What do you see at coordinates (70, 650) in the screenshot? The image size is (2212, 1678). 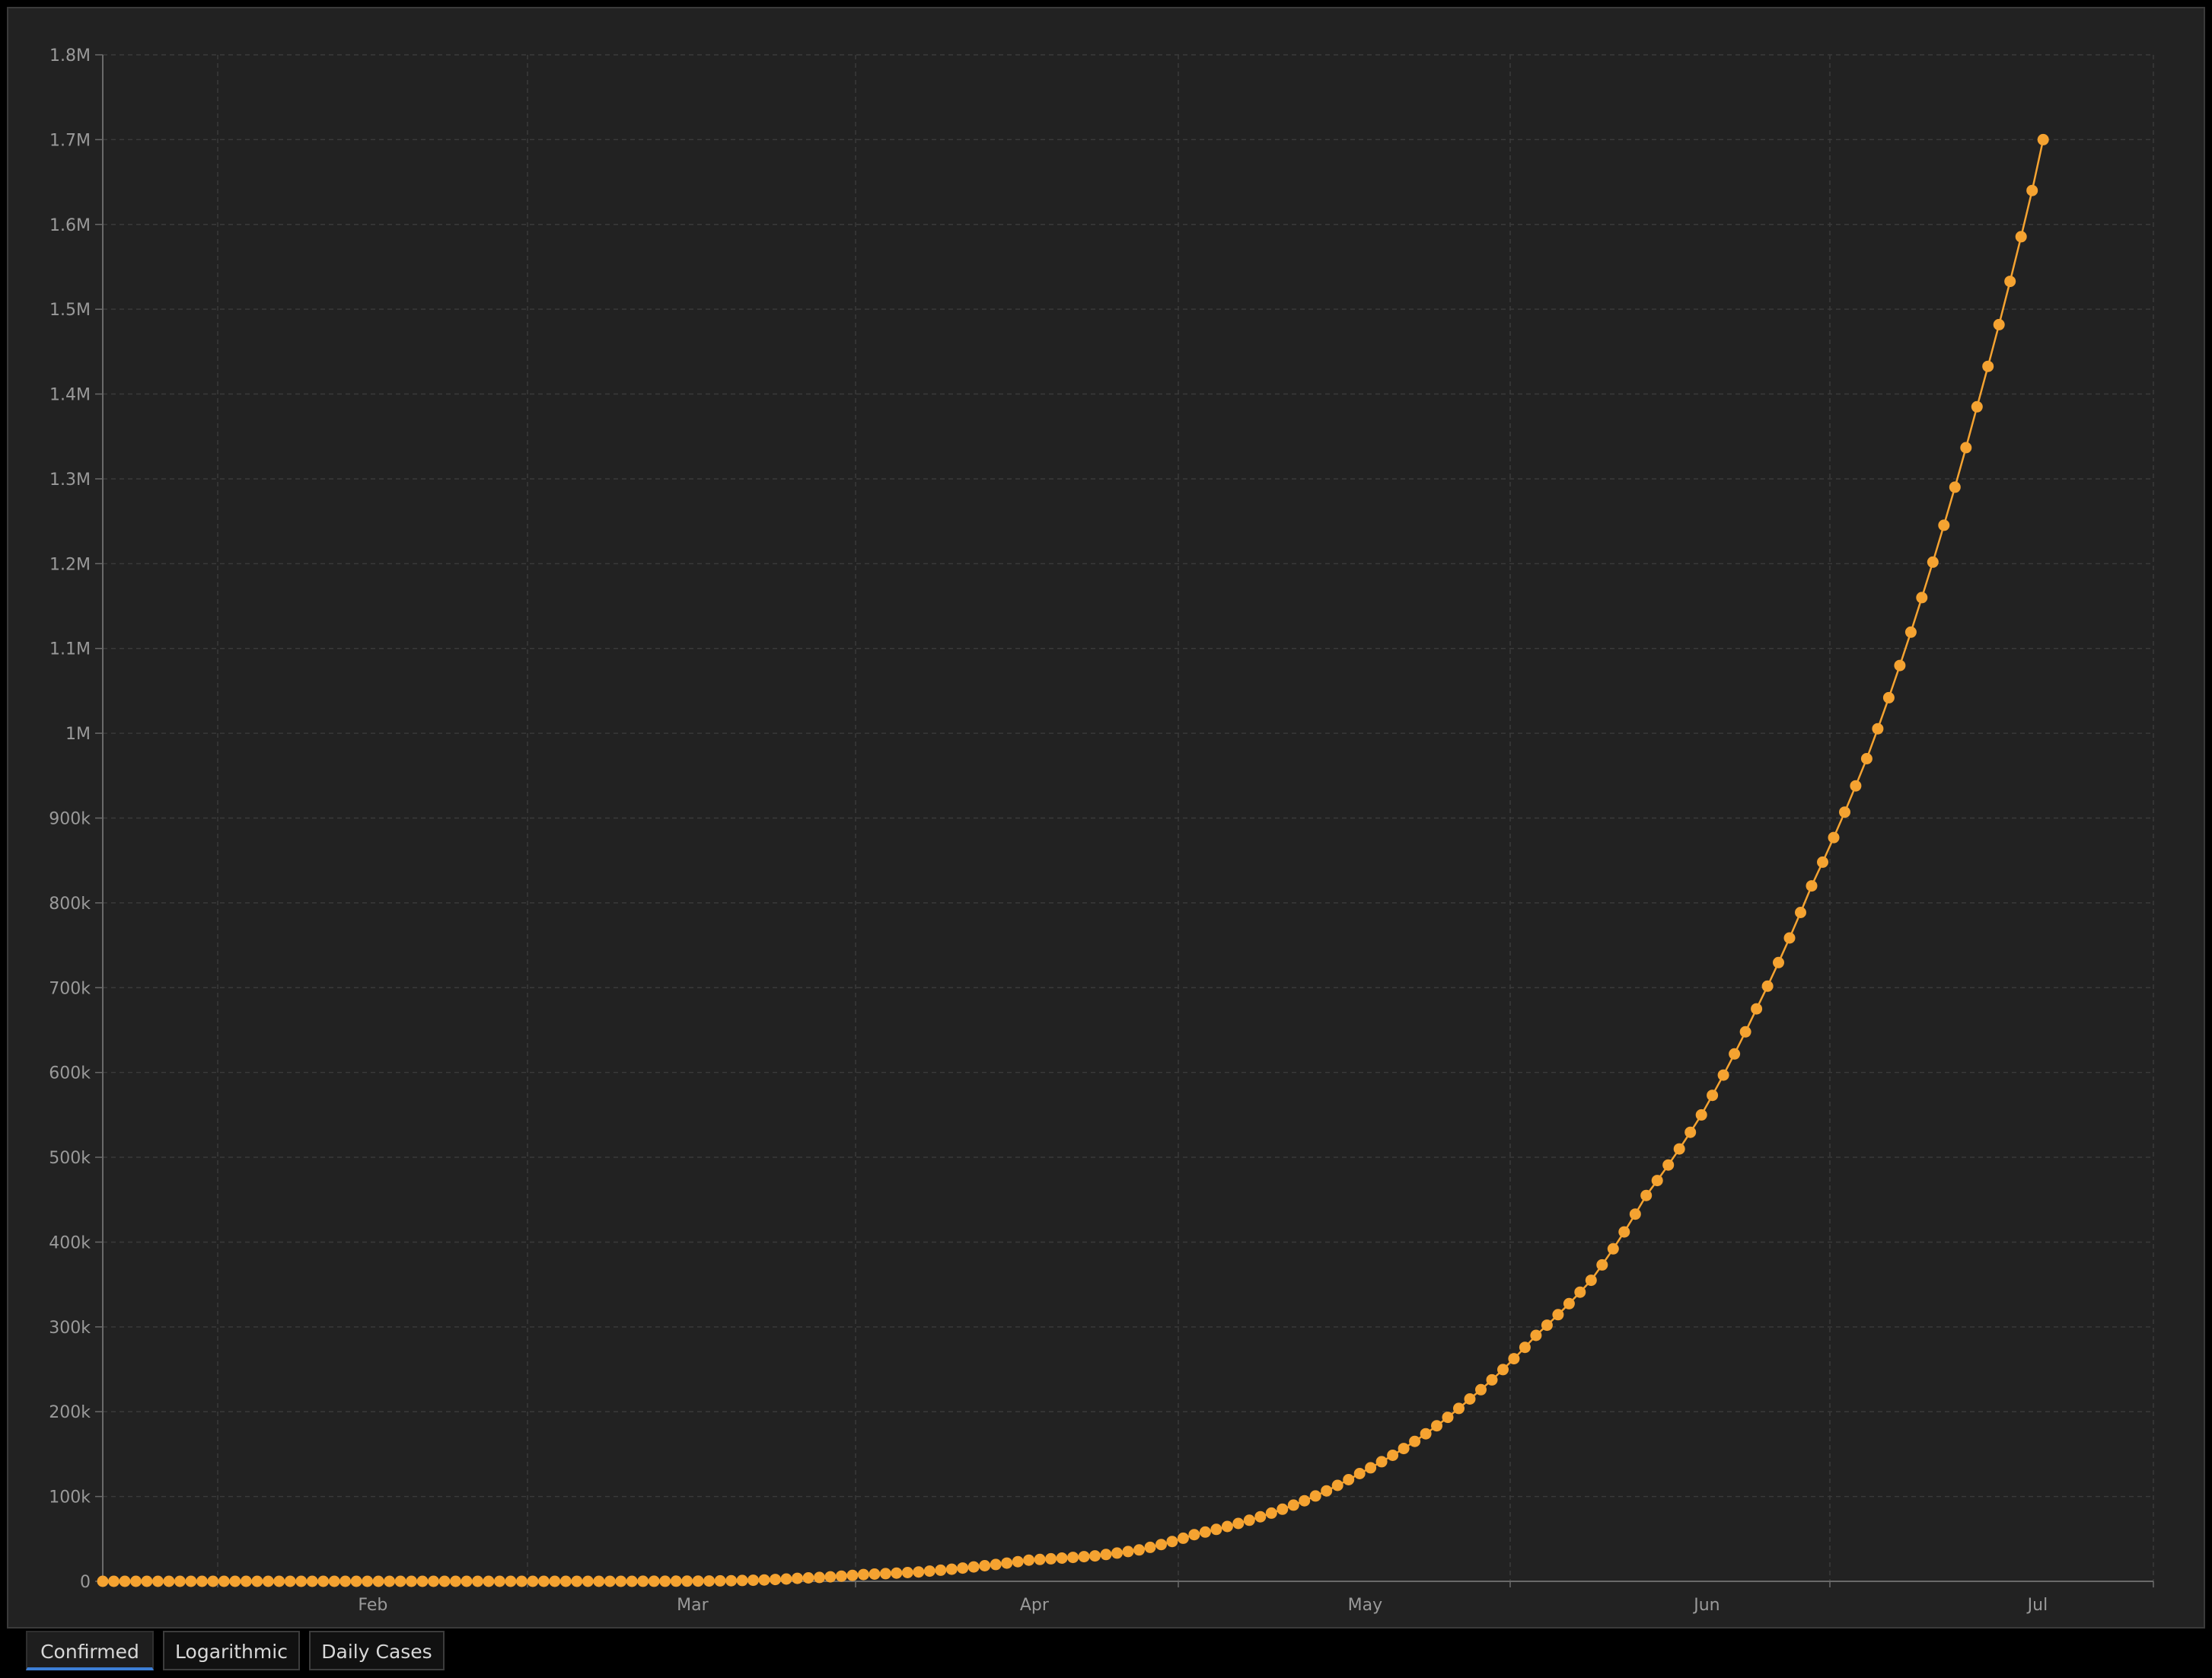 I see `y-tick-label: 1.1M` at bounding box center [70, 650].